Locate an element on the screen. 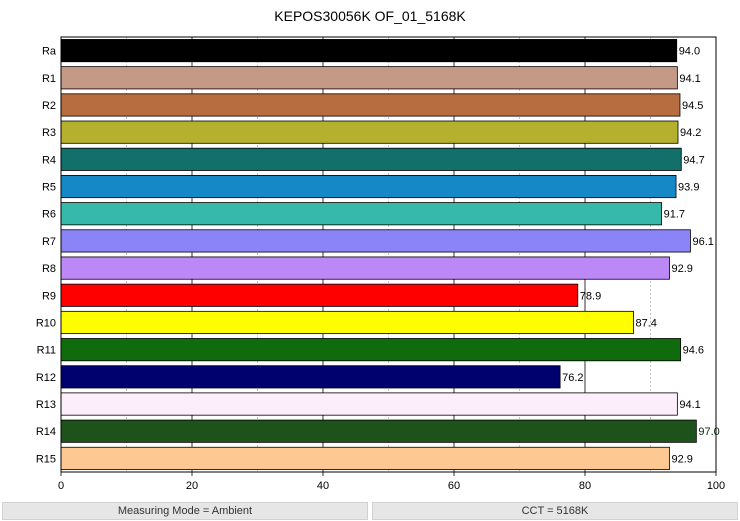  value-label: 97.0 is located at coordinates (708, 432).